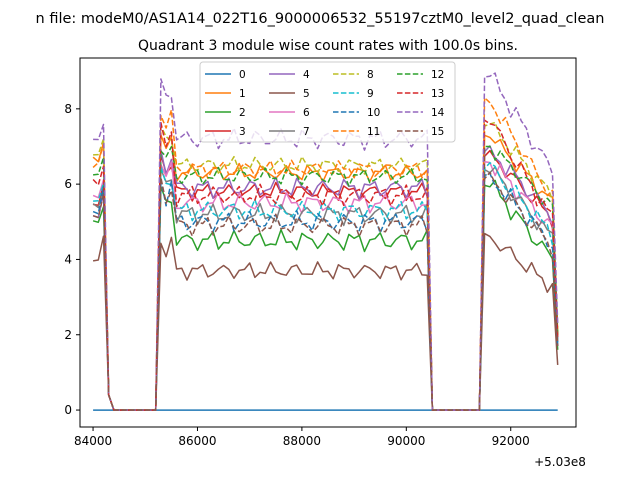 The height and width of the screenshot is (480, 640). Describe the element at coordinates (242, 132) in the screenshot. I see `legend-label: 3` at that location.